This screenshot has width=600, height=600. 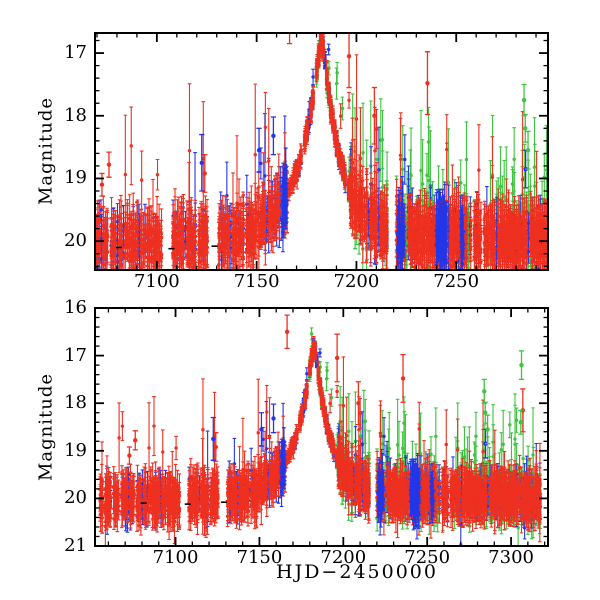 I want to click on y-tick-label: 16, so click(x=75, y=307).